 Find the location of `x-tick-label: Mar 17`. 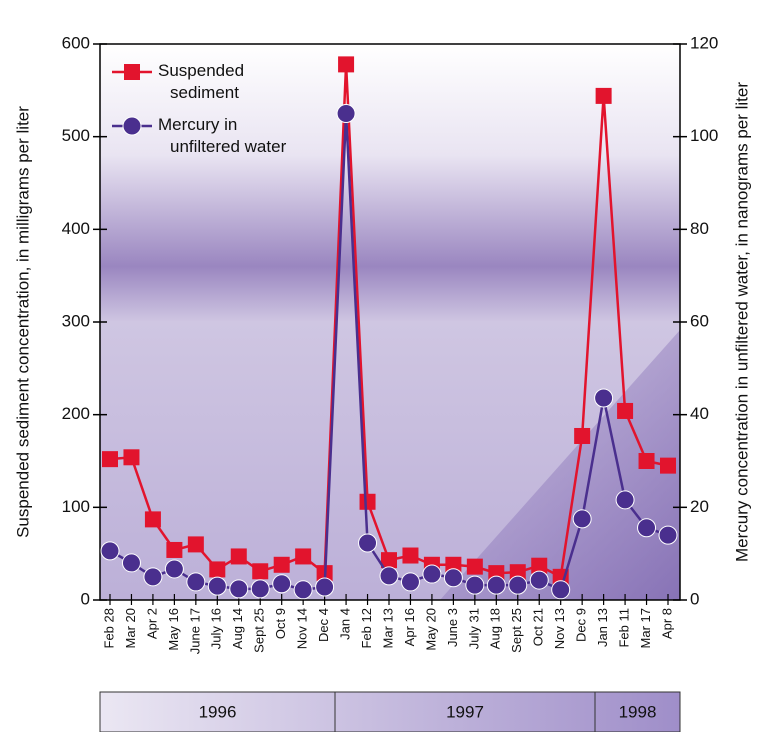

x-tick-label: Mar 17 is located at coordinates (645, 628).